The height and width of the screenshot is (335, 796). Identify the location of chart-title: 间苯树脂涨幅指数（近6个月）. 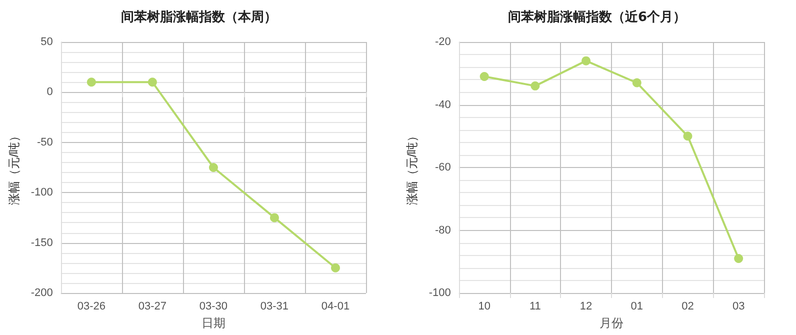
(597, 17).